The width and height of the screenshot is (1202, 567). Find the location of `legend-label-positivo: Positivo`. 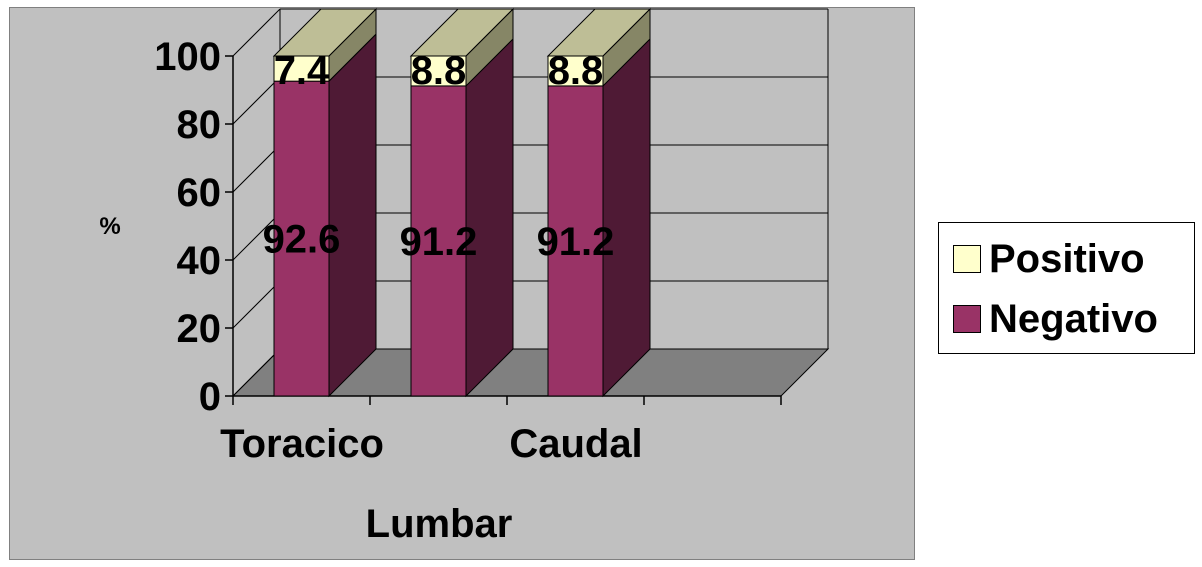

legend-label-positivo: Positivo is located at coordinates (1067, 259).